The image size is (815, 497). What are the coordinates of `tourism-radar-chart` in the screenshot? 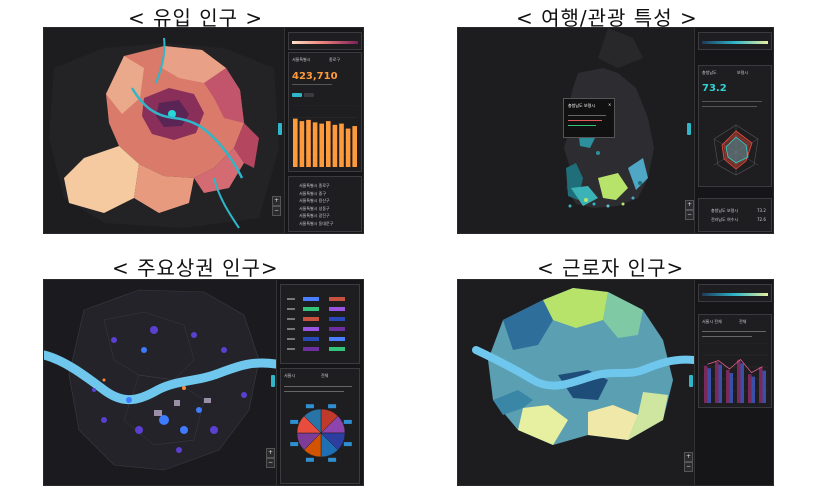 It's located at (736, 150).